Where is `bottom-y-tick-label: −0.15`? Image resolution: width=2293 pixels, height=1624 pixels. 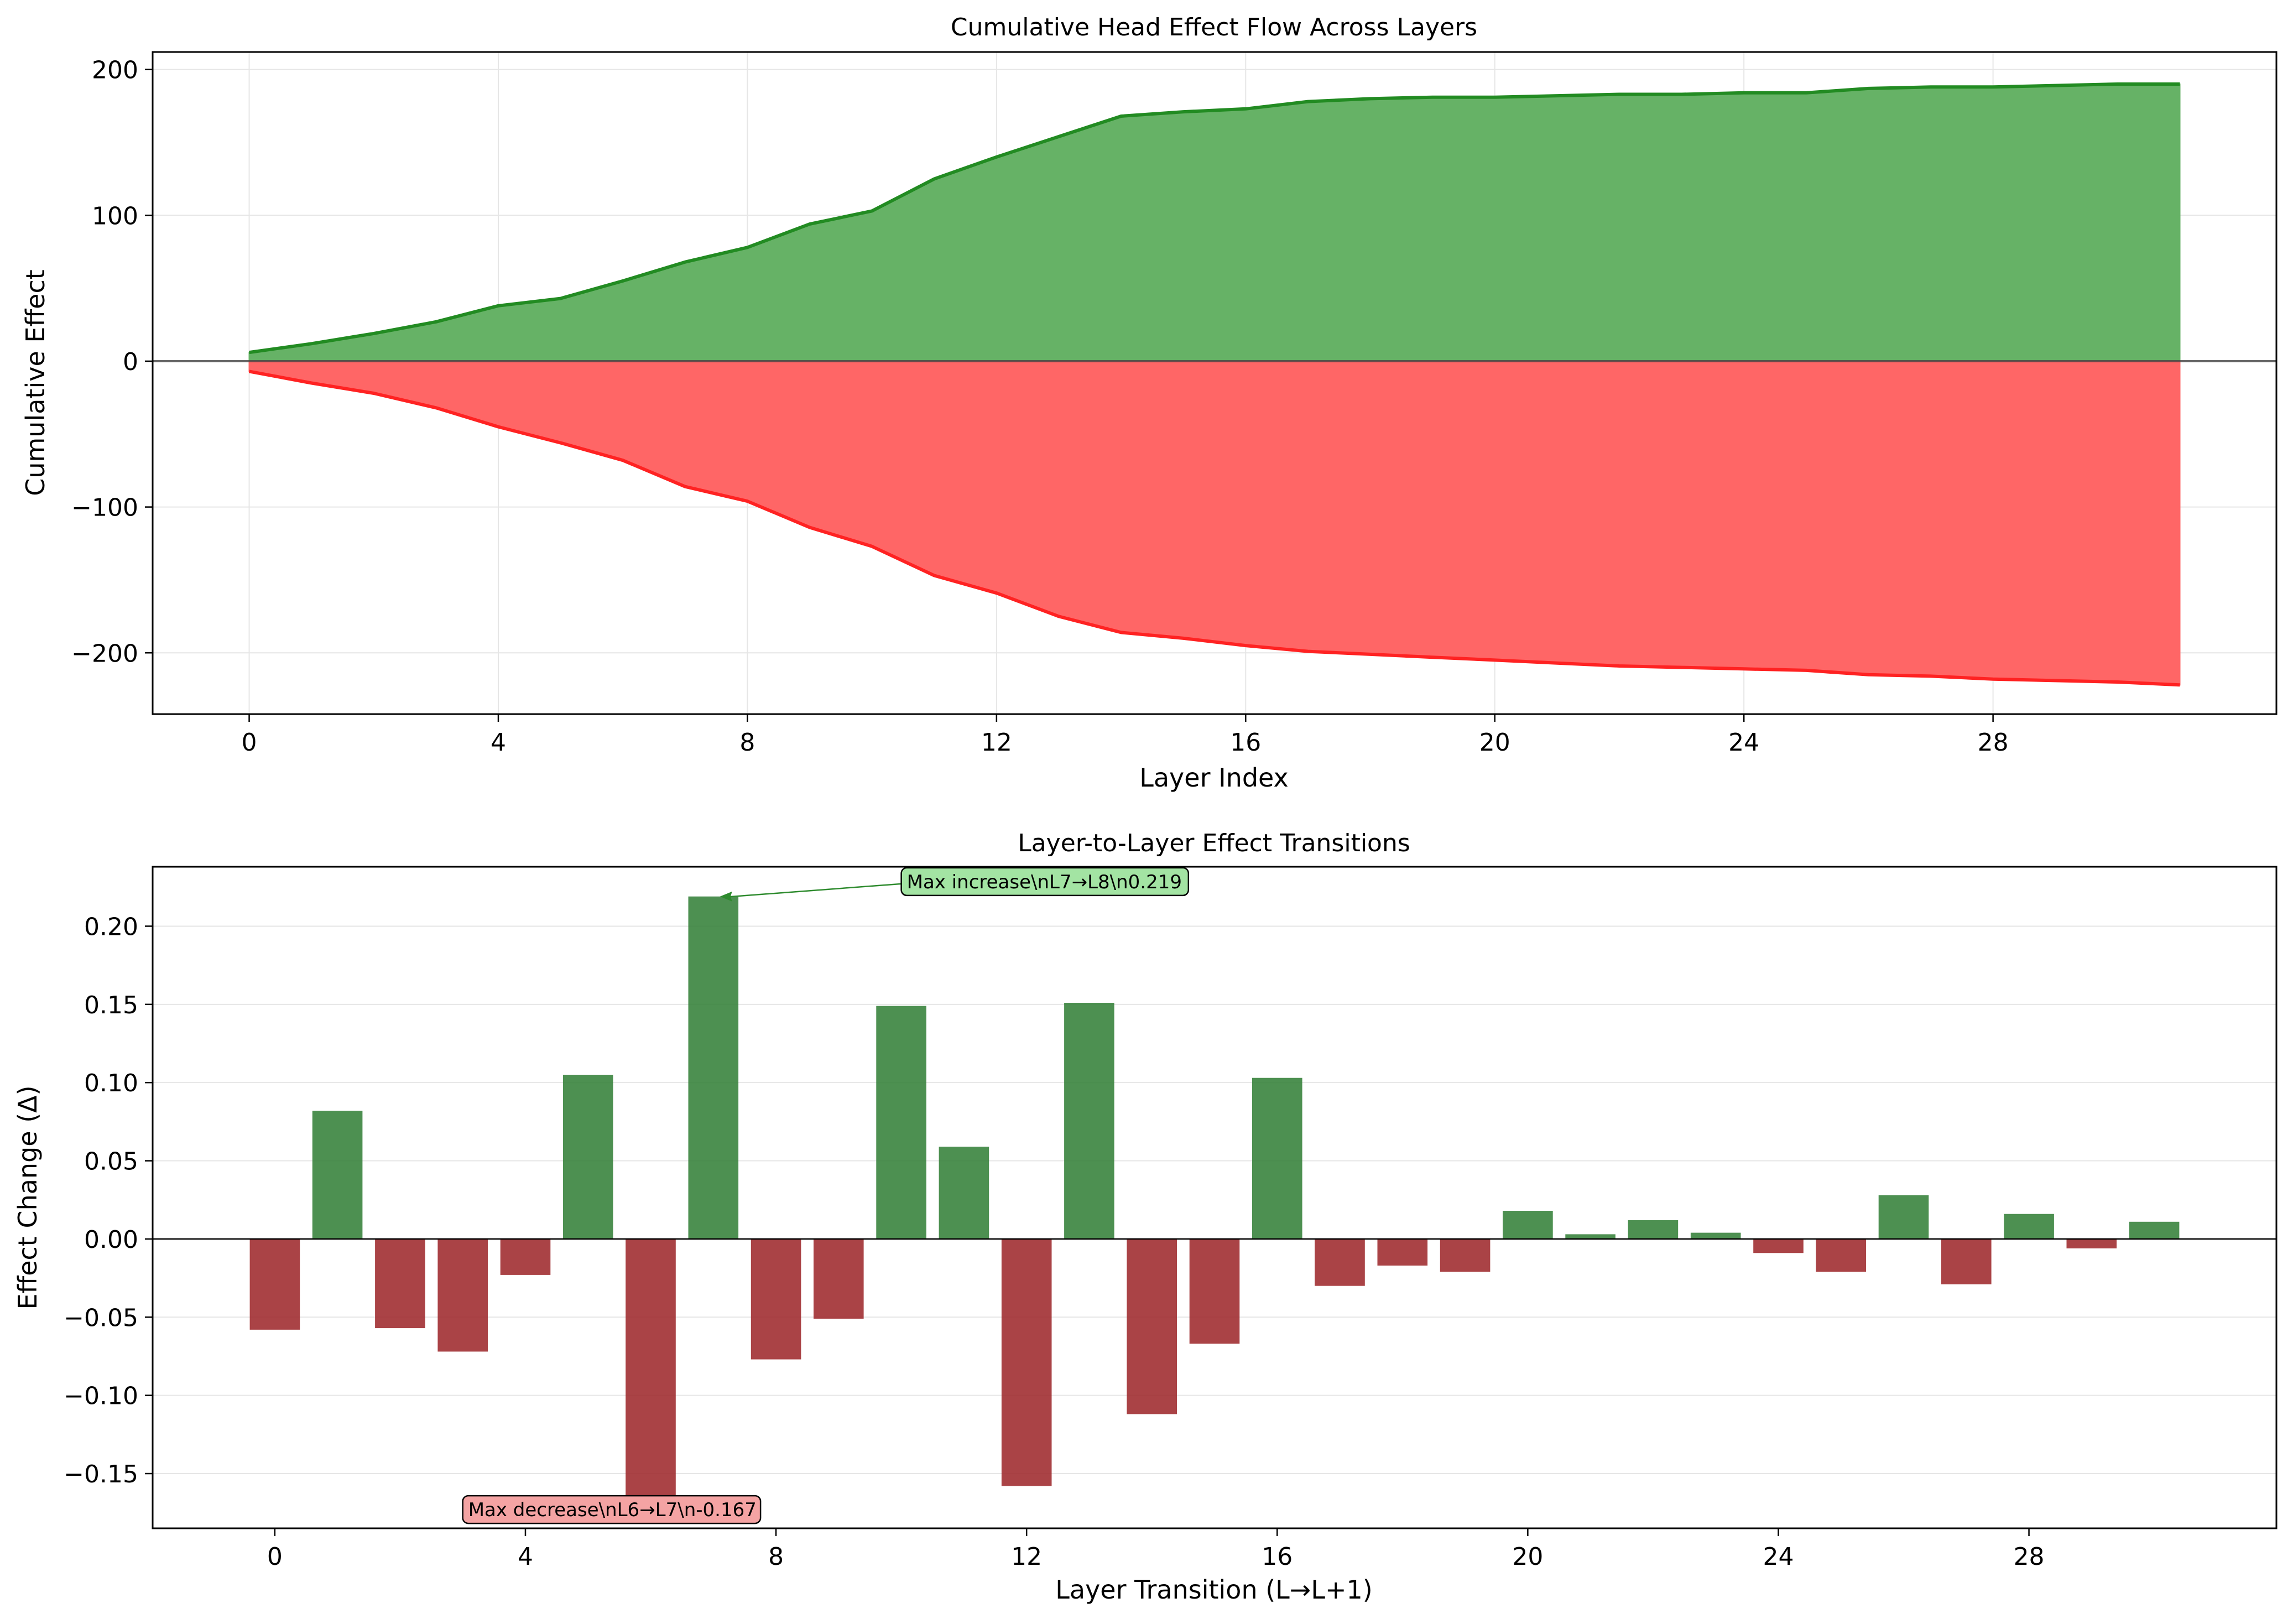
bottom-y-tick-label: −0.15 is located at coordinates (101, 1474).